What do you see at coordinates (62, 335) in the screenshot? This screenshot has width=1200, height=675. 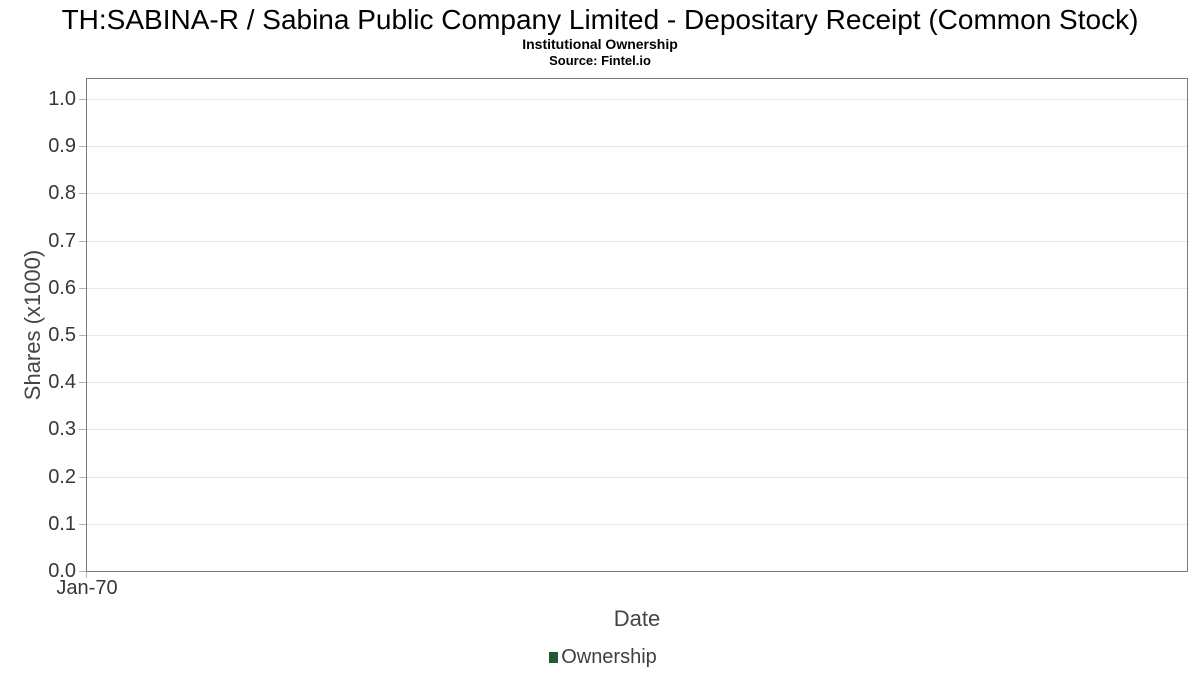 I see `y-tick-label: 0.5` at bounding box center [62, 335].